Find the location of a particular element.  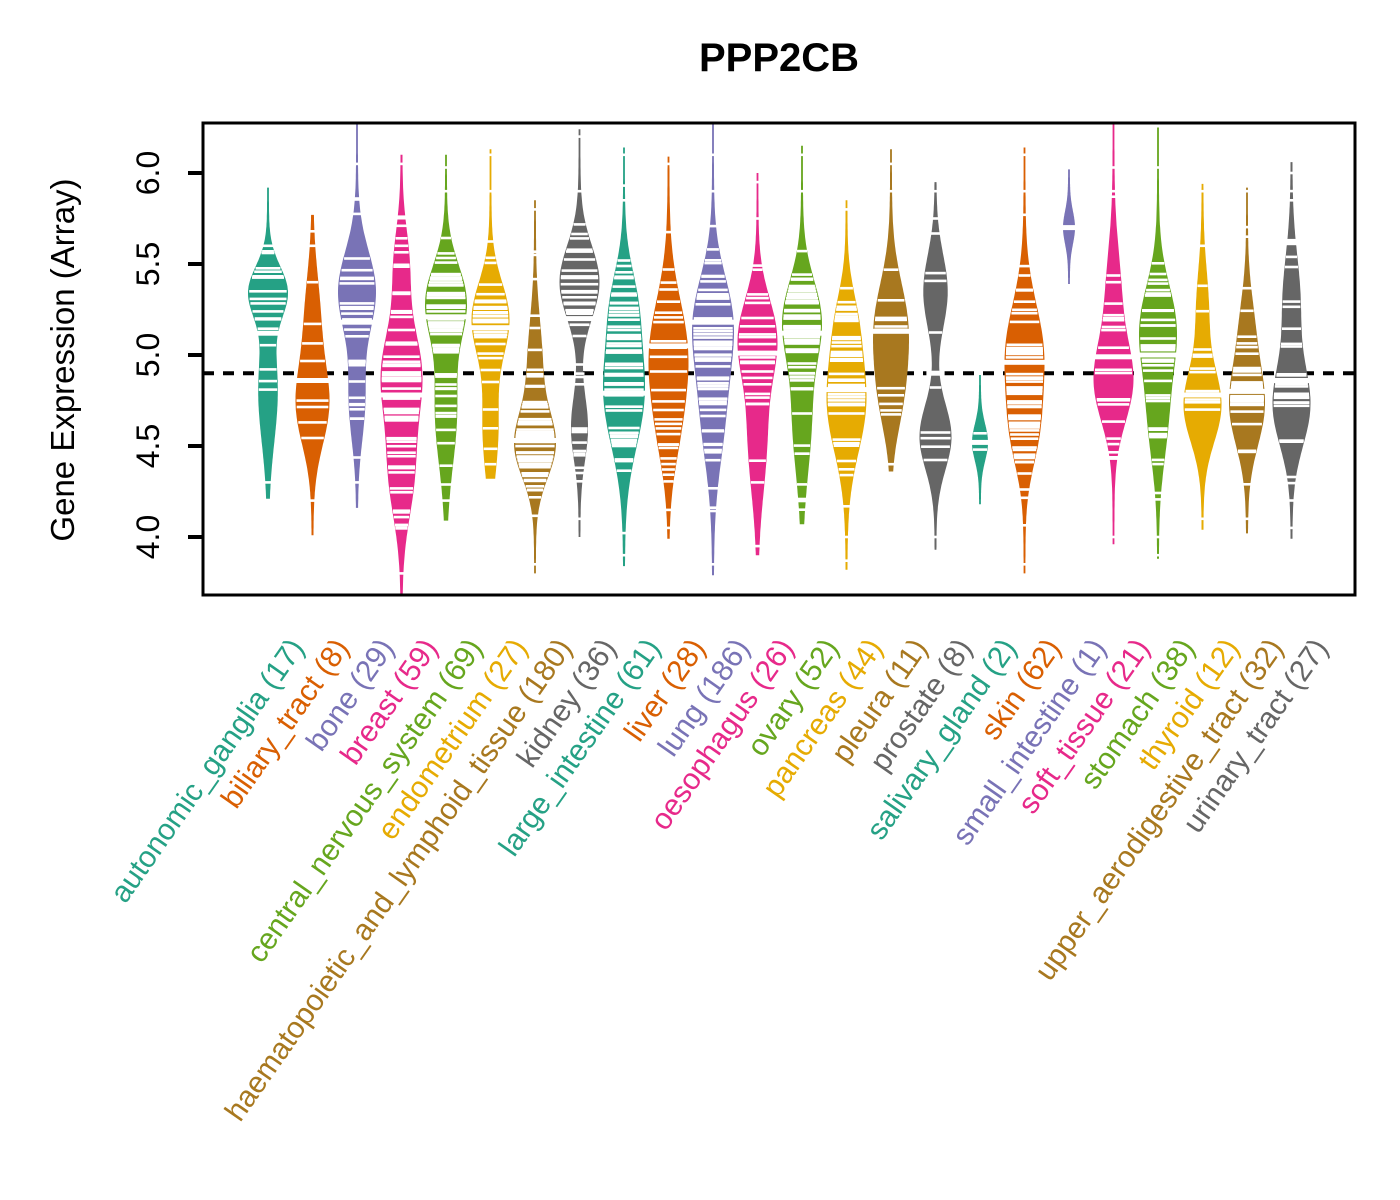

violin-shape is located at coordinates (1113, 334).